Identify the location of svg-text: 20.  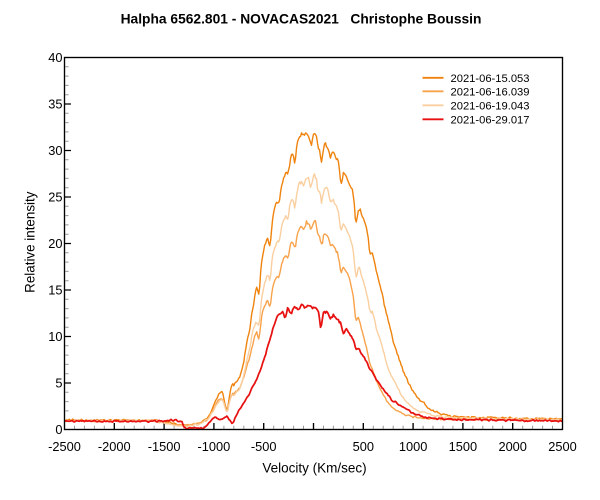
(55, 243).